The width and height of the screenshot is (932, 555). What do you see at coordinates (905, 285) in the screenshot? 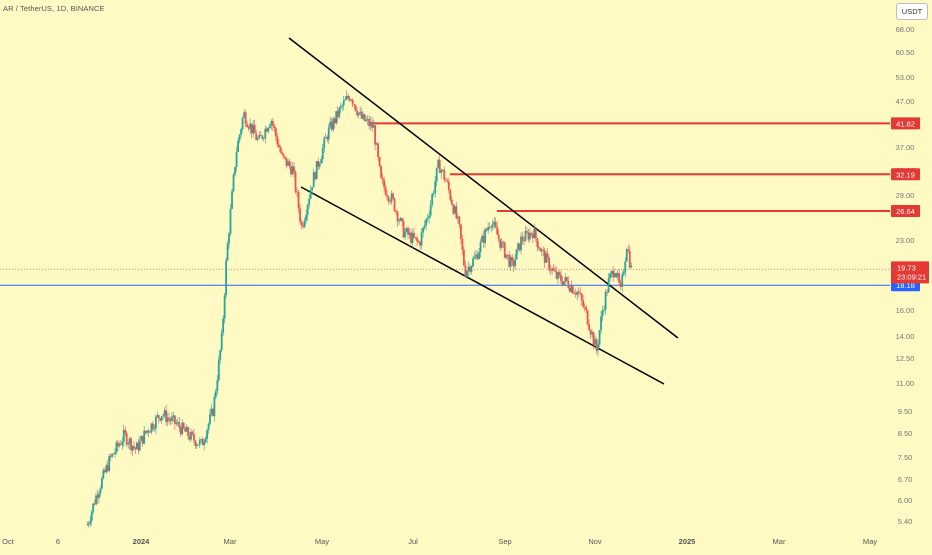
I see `price-level-value: 18.18` at bounding box center [905, 285].